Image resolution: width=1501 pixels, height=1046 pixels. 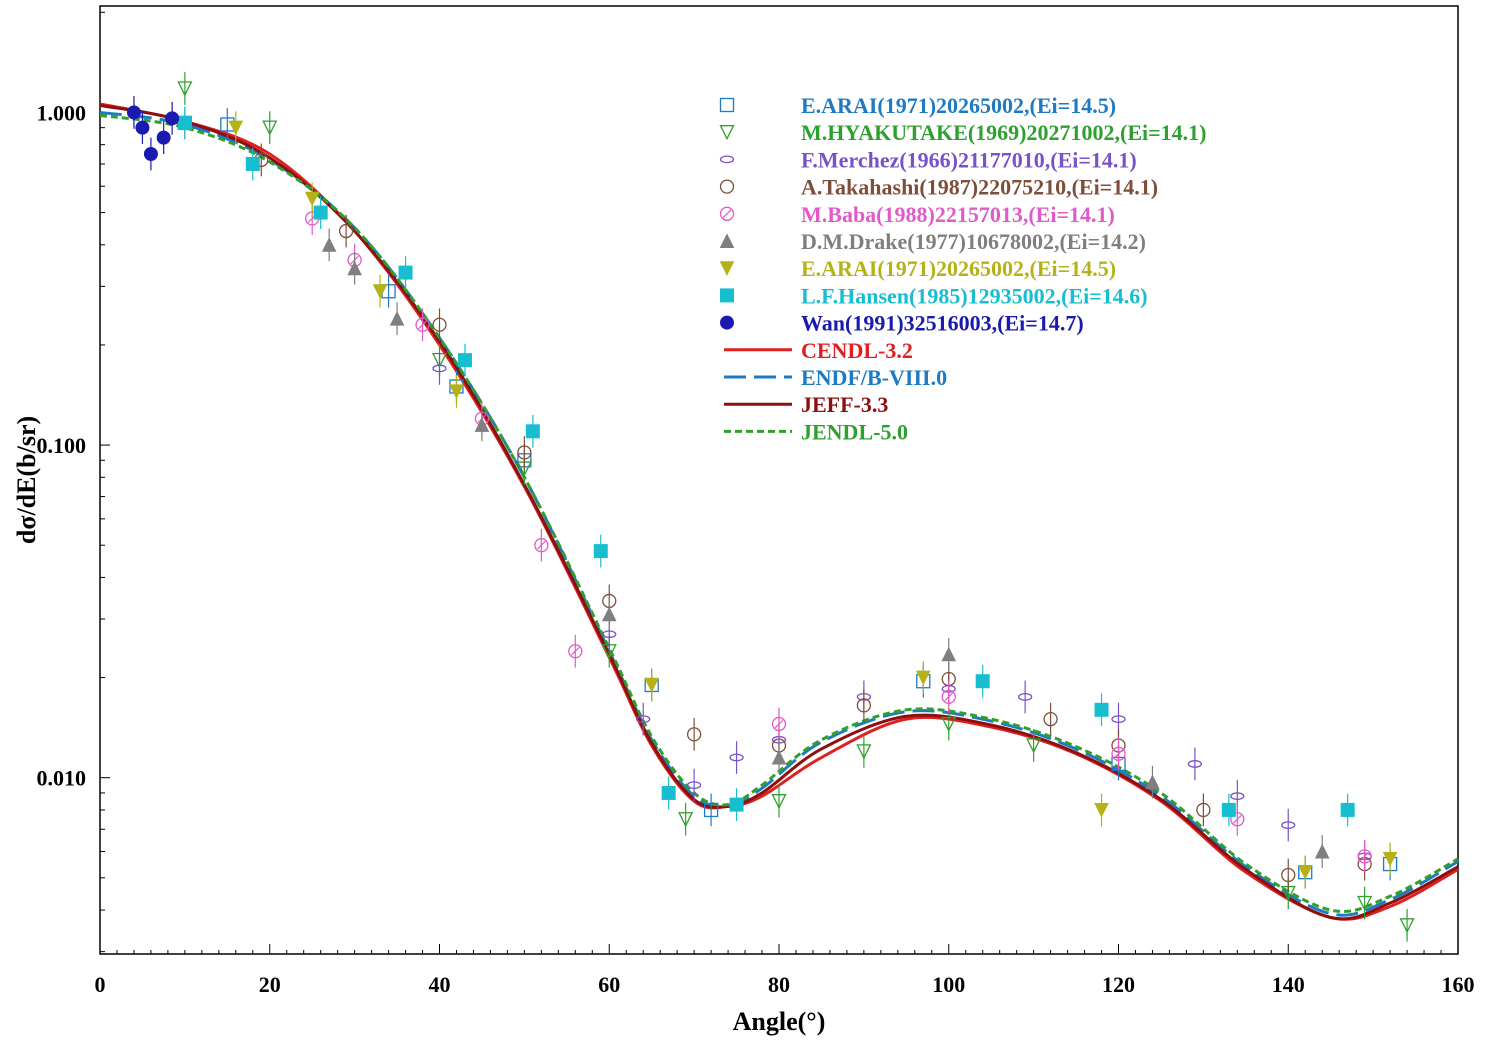 I want to click on y-axis-title: dσ/dE(b/sr), so click(x=26, y=480).